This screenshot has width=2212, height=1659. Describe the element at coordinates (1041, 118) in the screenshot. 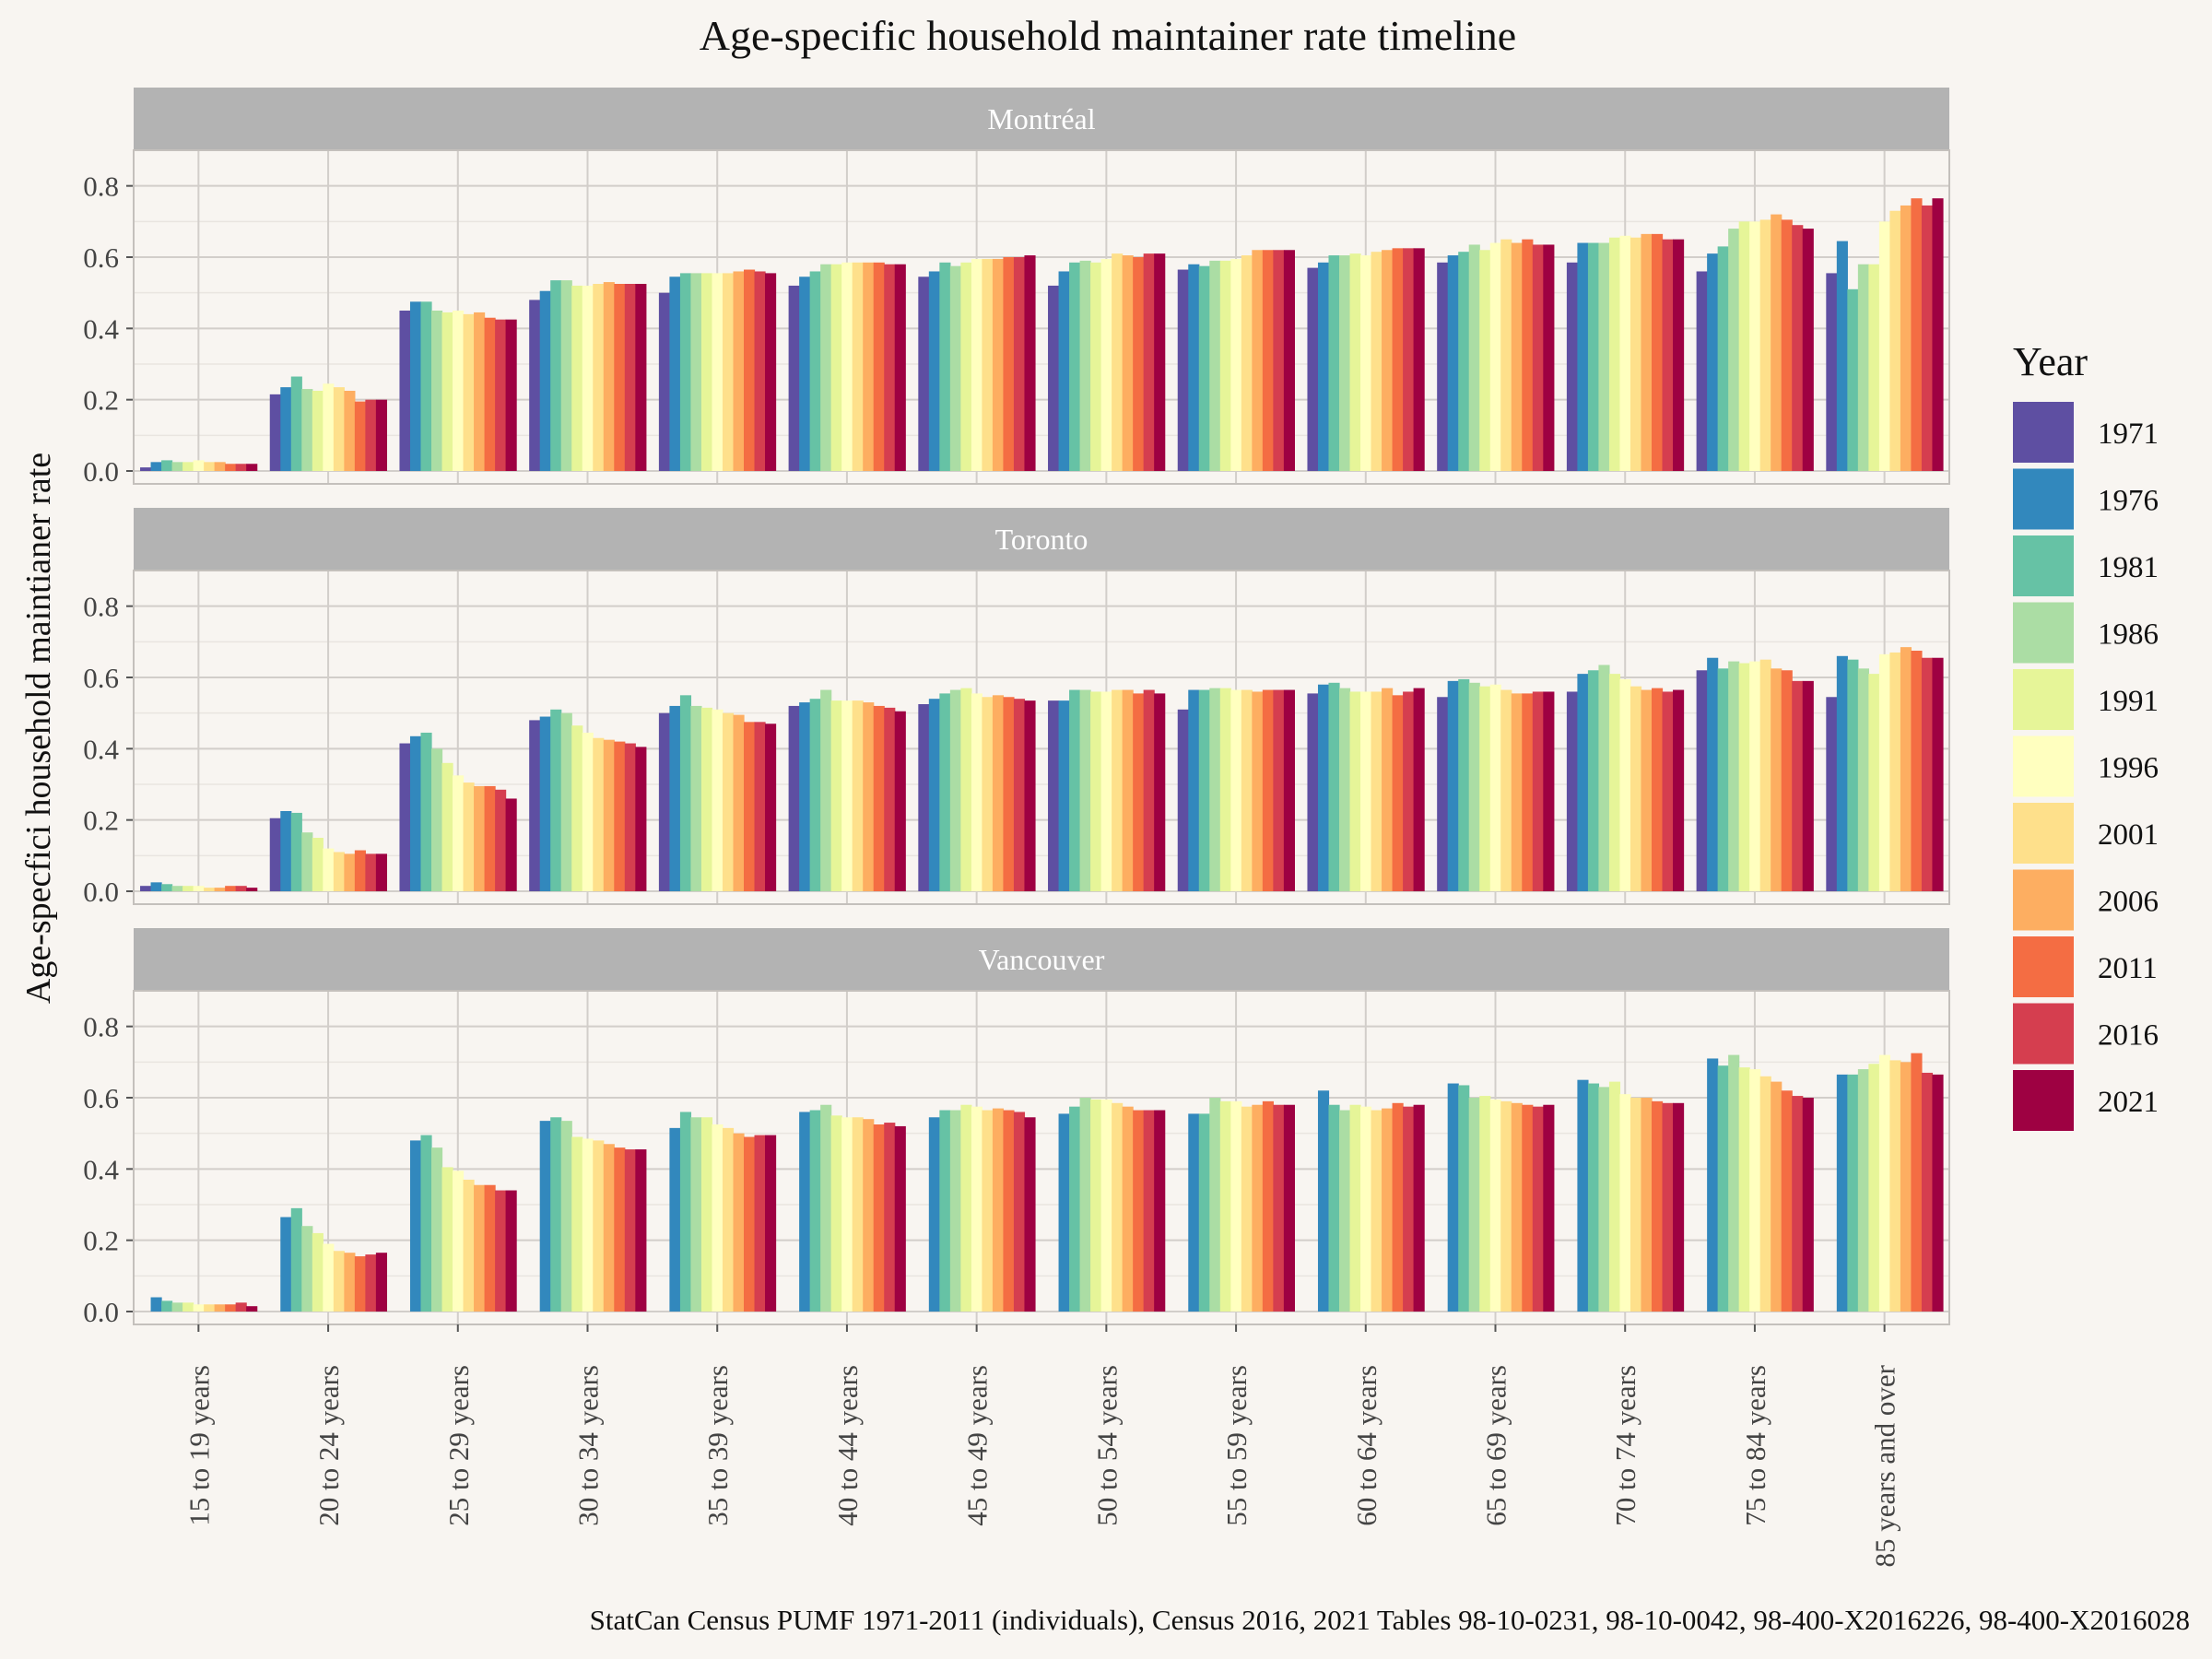

I see `facet-label: Montréal` at that location.